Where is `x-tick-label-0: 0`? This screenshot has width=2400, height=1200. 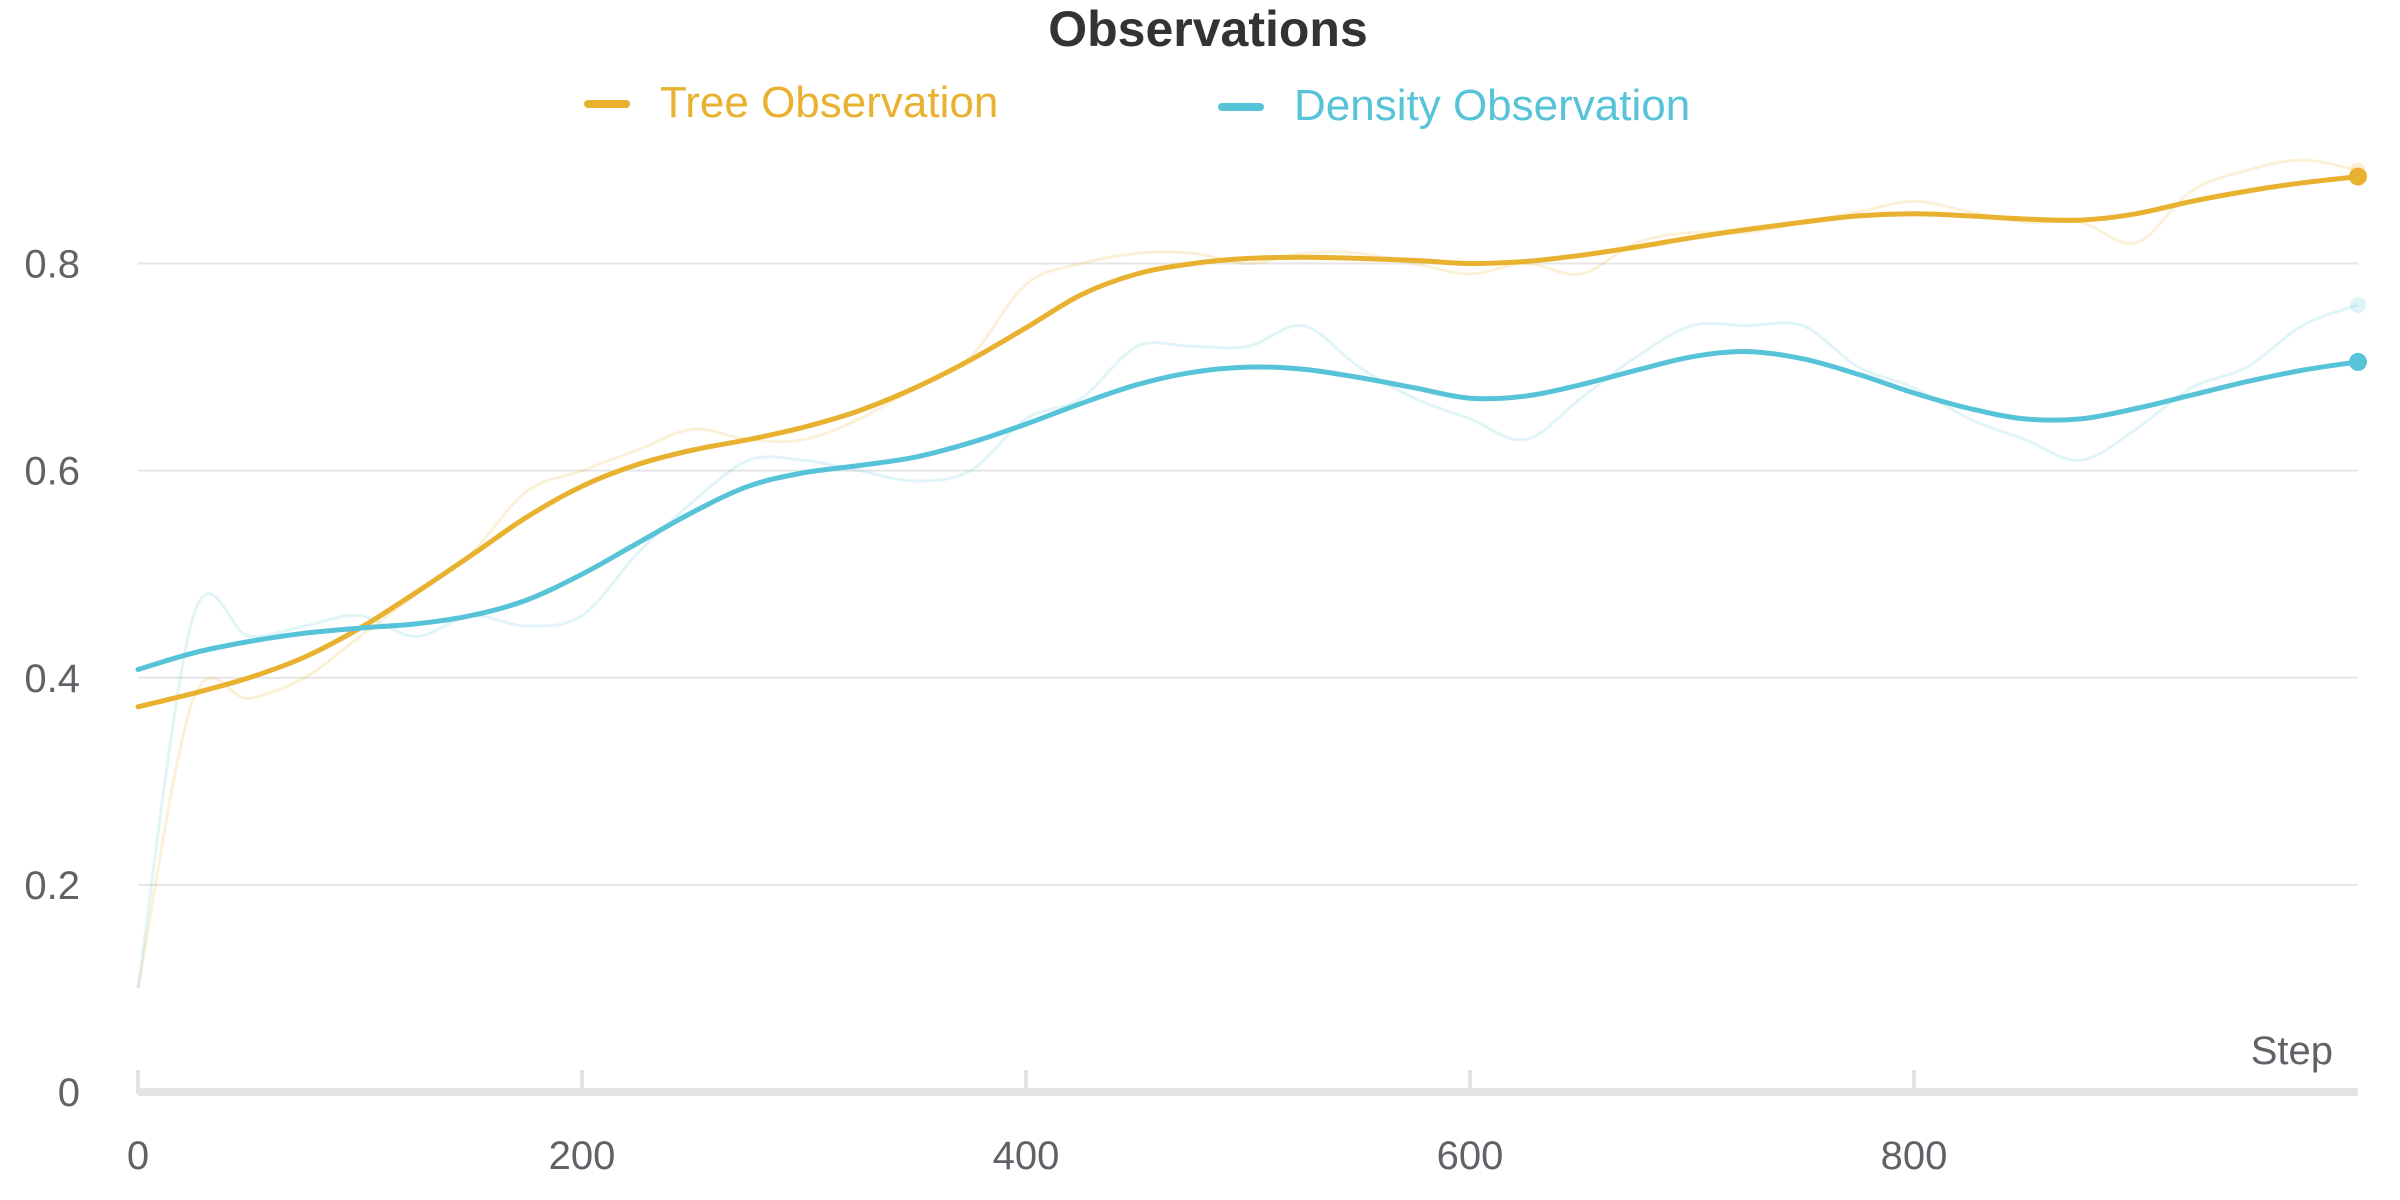 x-tick-label-0: 0 is located at coordinates (138, 1156).